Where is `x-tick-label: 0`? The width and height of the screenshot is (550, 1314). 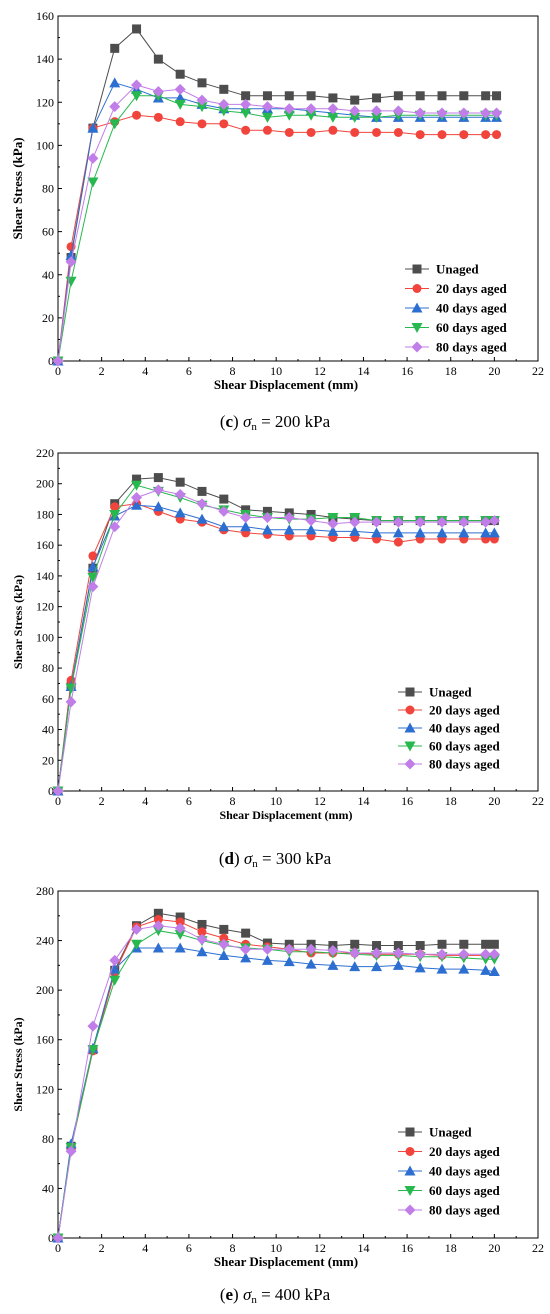 x-tick-label: 0 is located at coordinates (58, 1248).